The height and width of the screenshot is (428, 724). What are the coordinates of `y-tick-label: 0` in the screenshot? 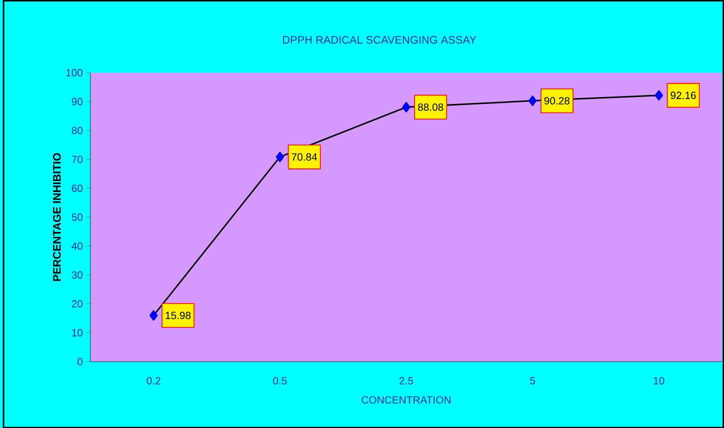 It's located at (80, 362).